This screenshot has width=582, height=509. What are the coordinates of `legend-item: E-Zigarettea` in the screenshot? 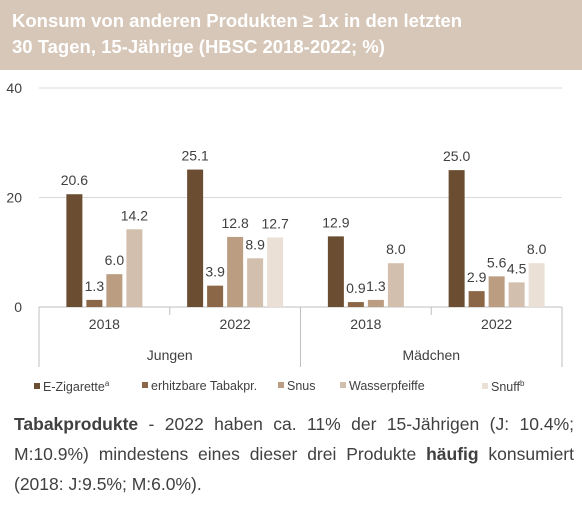 It's located at (71, 386).